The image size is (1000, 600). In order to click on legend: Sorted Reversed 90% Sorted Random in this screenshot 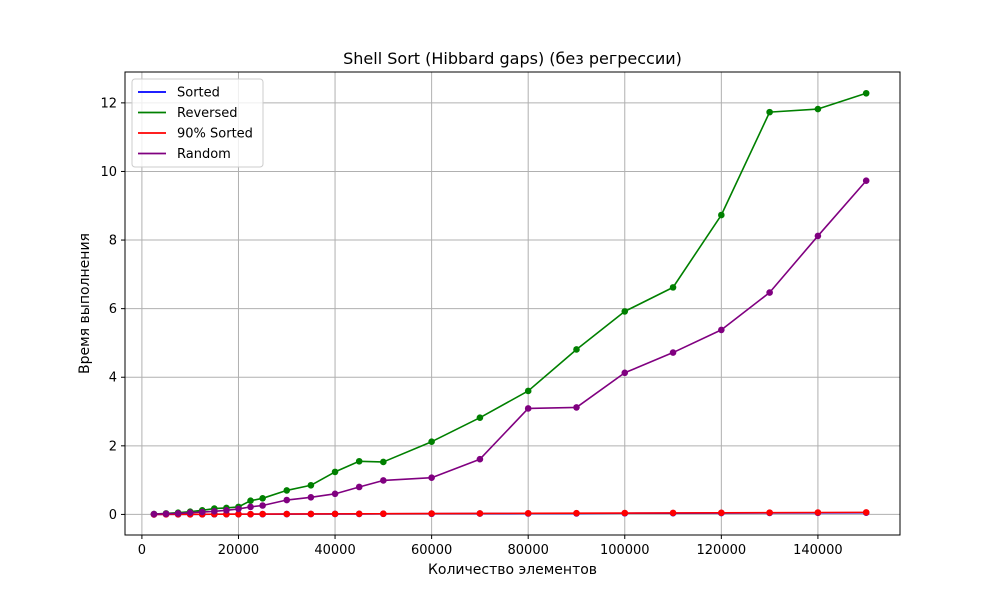, I will do `click(197, 123)`.